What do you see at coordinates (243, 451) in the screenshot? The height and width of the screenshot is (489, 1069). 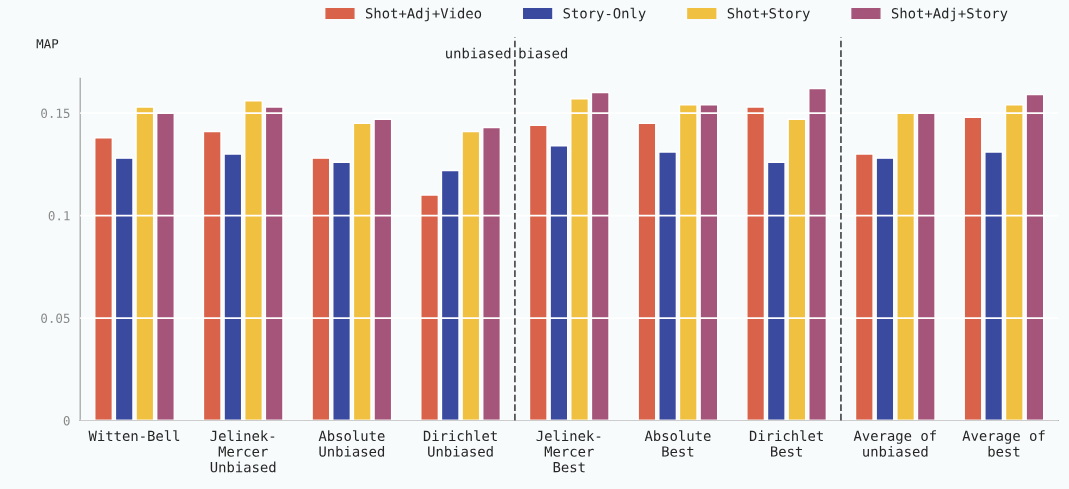 I see `x-tick-label: Jelinek- Mercer Unbiased` at bounding box center [243, 451].